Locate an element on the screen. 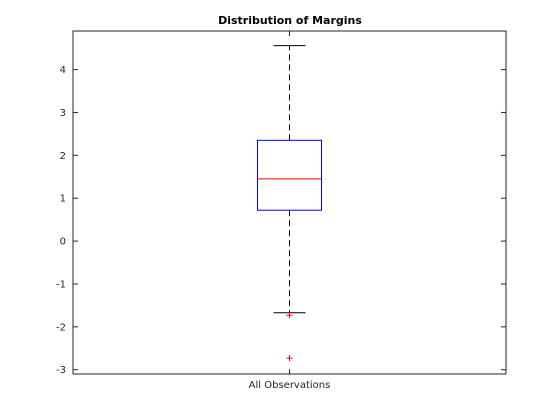 The image size is (560, 420). box-group is located at coordinates (289, 203).